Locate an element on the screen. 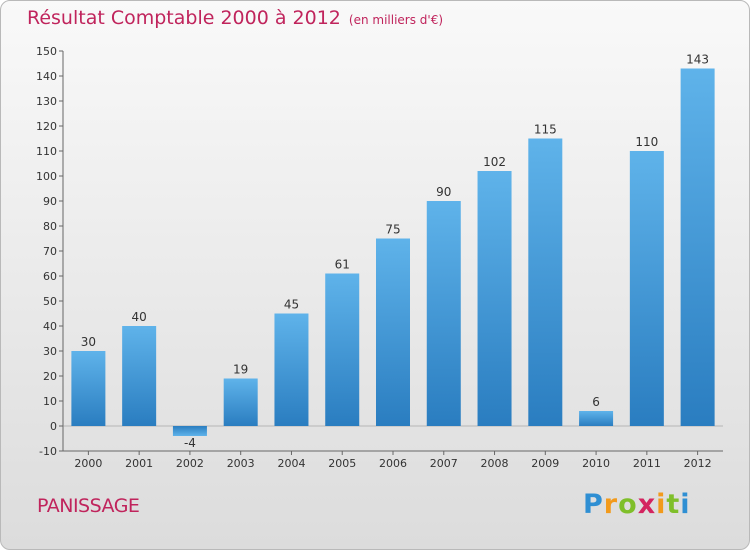 The image size is (750, 550). title-unit: (en milliers d'€) is located at coordinates (396, 20).